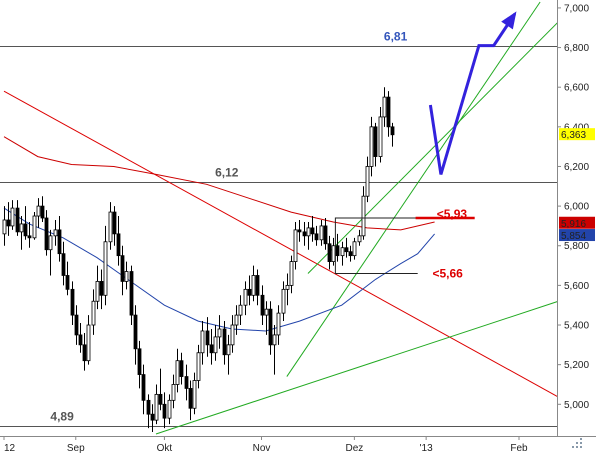  What do you see at coordinates (376, 245) in the screenshot?
I see `support-range-box` at bounding box center [376, 245].